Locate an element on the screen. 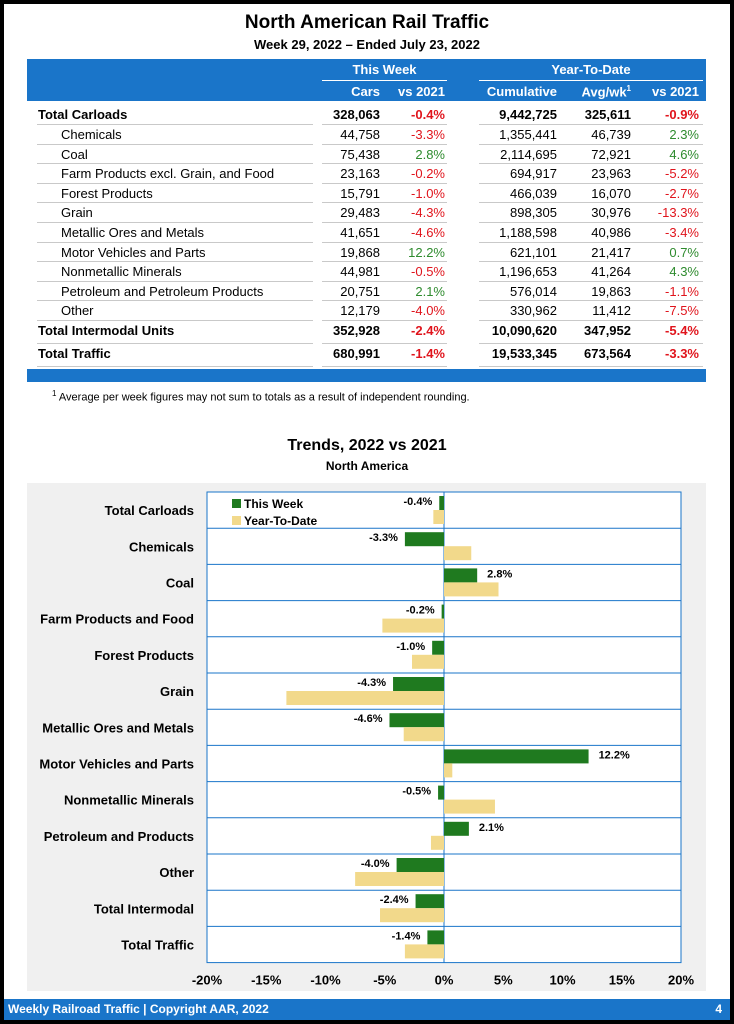  cell-cars: 75,438 is located at coordinates (360, 154).